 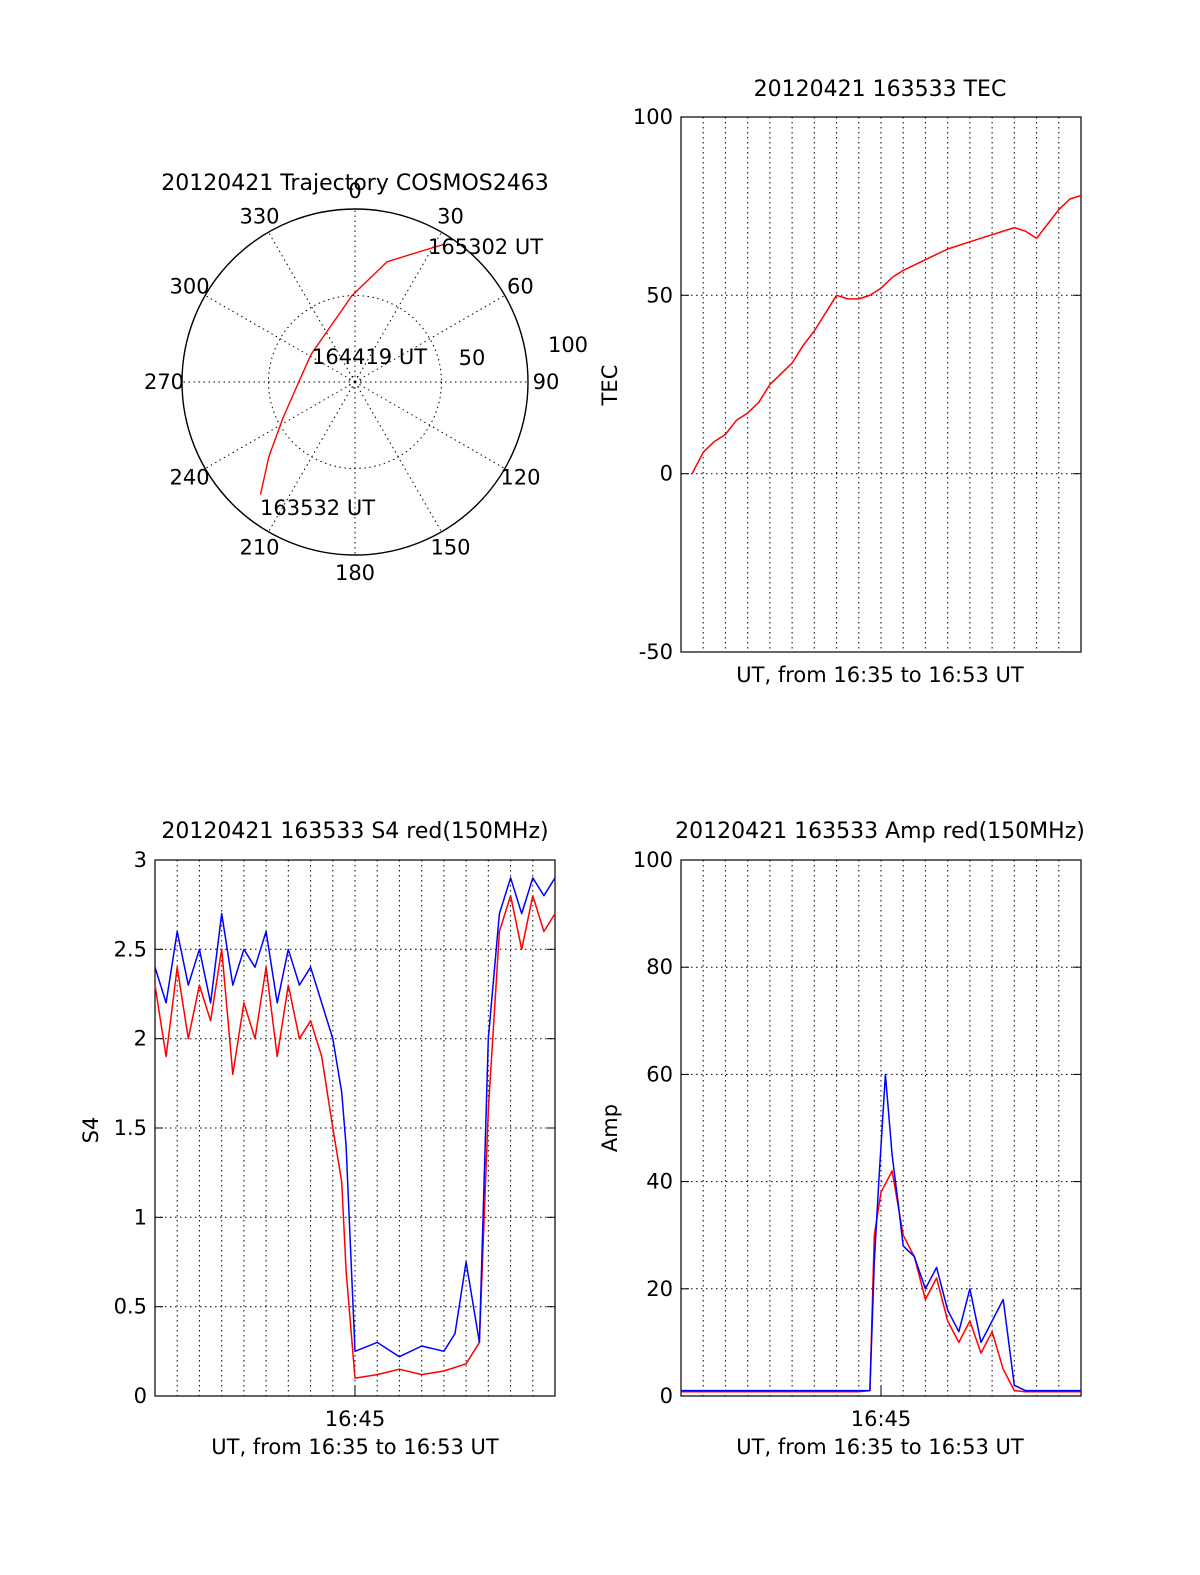 What do you see at coordinates (355, 1447) in the screenshot?
I see `s4-xlabel: UT, from 16:35 to 16:53 UT` at bounding box center [355, 1447].